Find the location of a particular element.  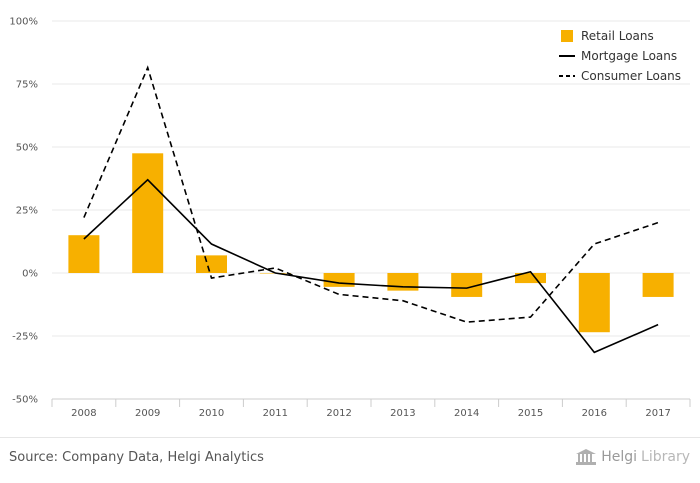

legend-label: Mortgage Loans is located at coordinates (629, 56).